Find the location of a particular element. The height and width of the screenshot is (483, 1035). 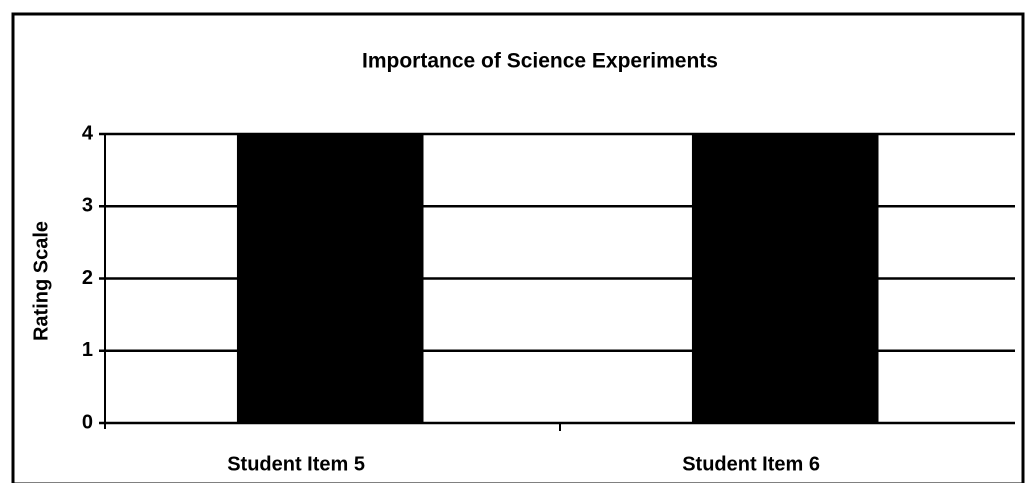

y-tick-label: 4 is located at coordinates (88, 133).